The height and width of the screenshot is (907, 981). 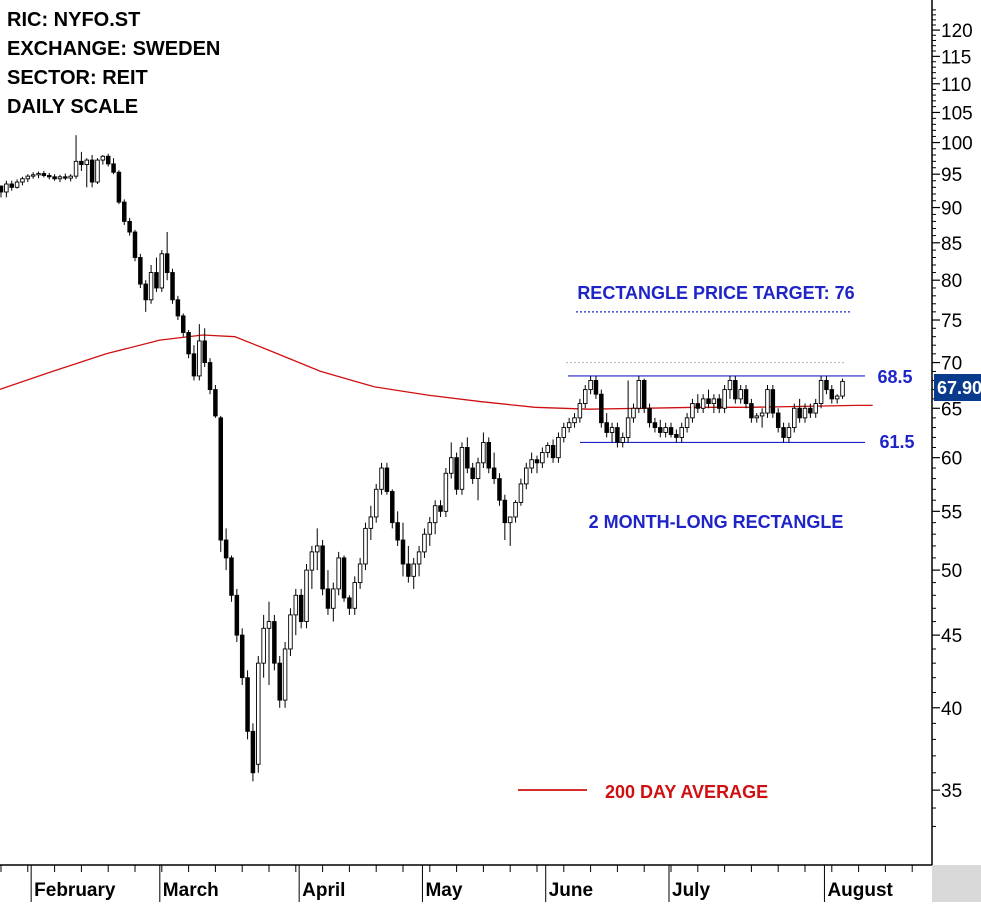 I want to click on month-label: June, so click(x=571, y=890).